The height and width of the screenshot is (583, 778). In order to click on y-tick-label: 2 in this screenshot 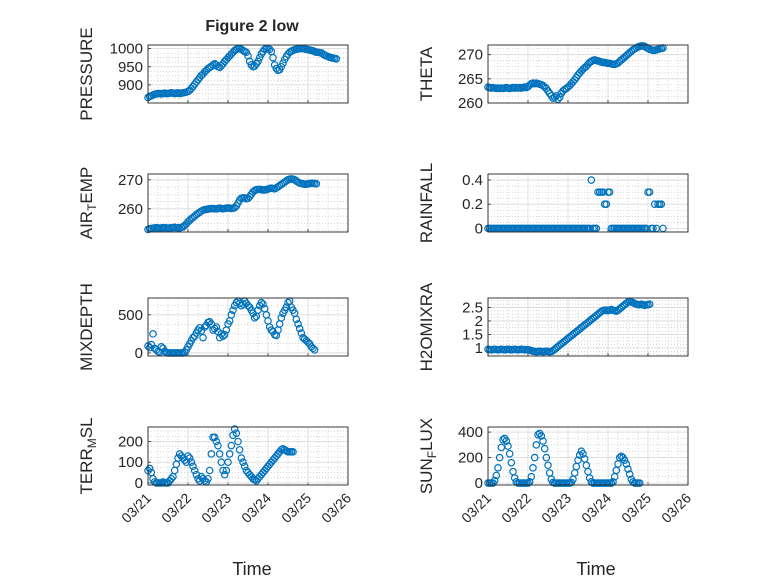, I will do `click(479, 321)`.